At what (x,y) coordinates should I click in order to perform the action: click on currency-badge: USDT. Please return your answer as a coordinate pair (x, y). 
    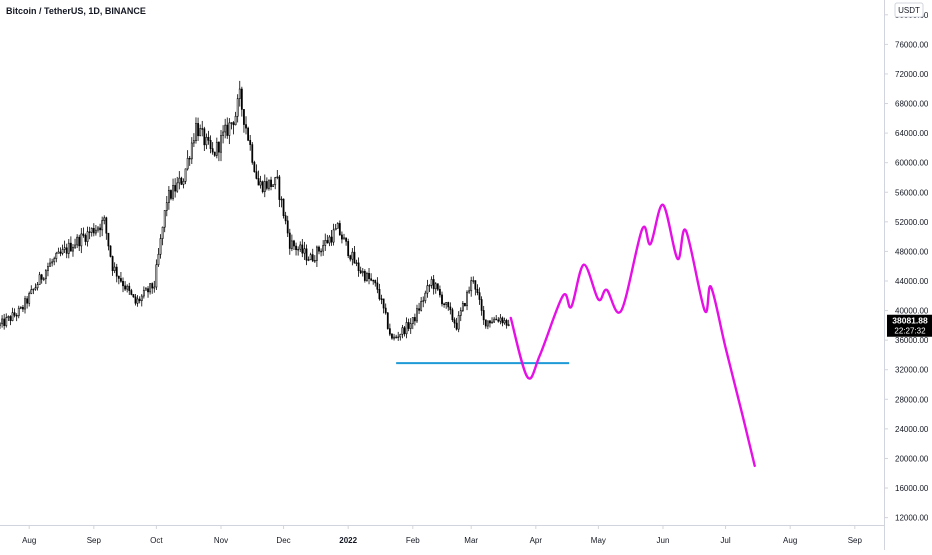
    Looking at the image, I should click on (909, 10).